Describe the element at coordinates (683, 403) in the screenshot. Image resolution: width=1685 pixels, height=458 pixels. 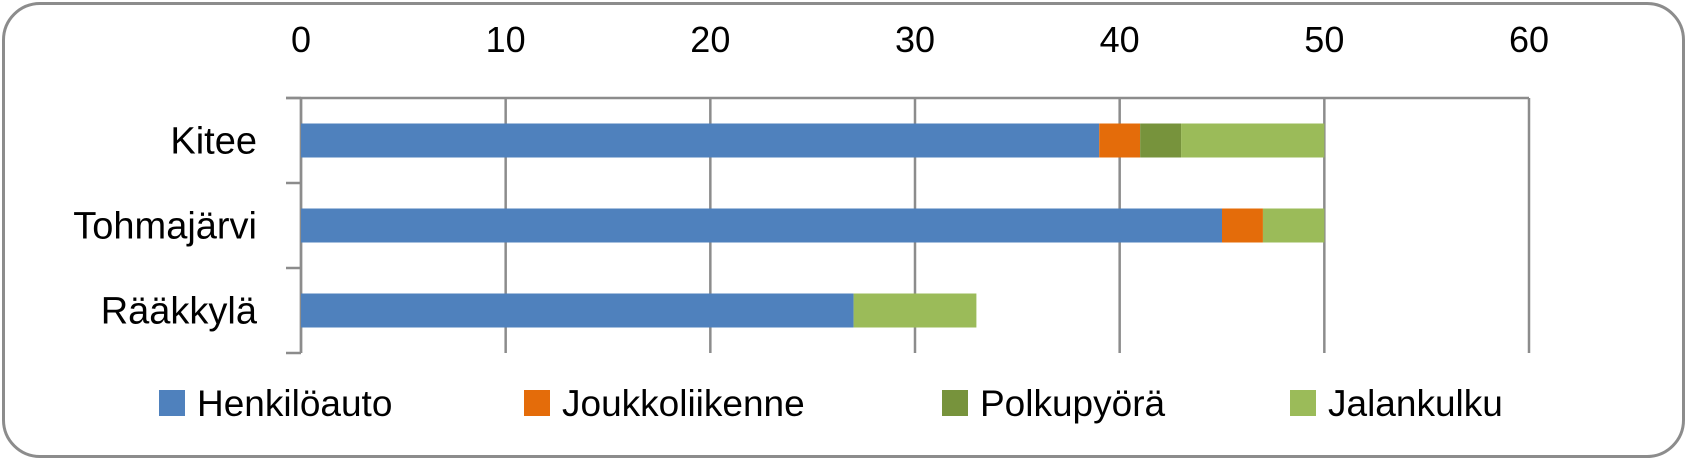
I see `legend-label: Joukkoliikenne` at that location.